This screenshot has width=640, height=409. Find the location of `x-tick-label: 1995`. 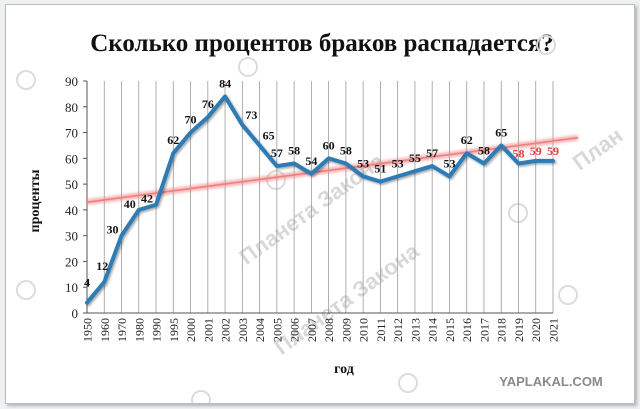

x-tick-label: 1995 is located at coordinates (174, 330).